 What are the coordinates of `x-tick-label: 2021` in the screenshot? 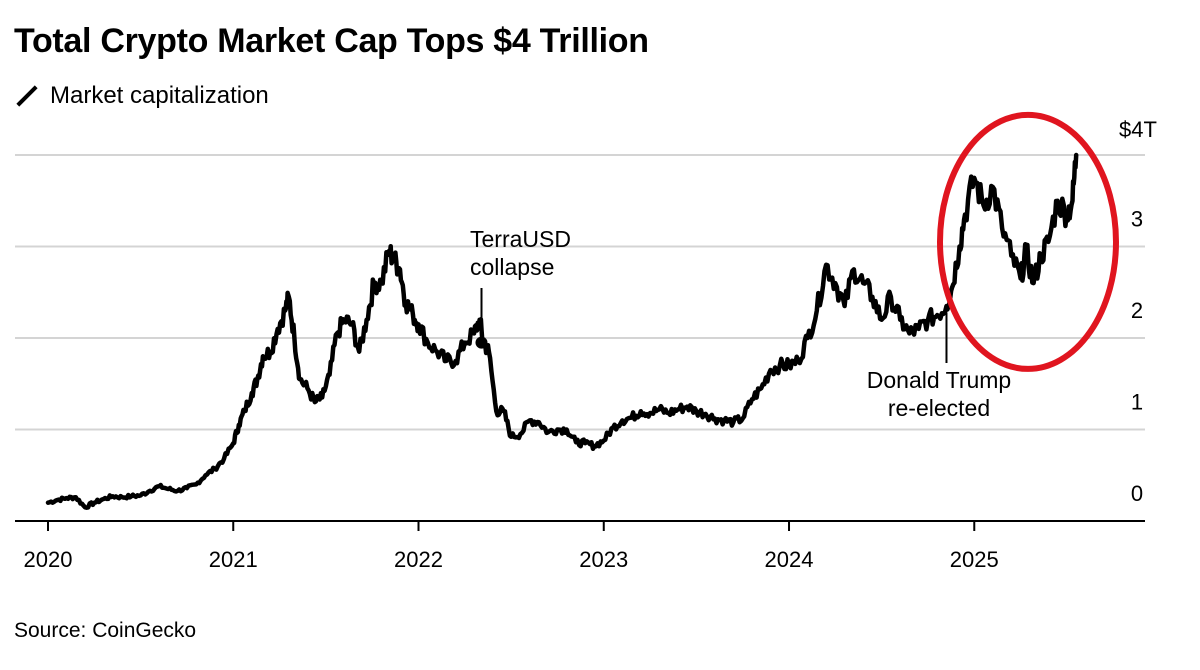 It's located at (233, 559).